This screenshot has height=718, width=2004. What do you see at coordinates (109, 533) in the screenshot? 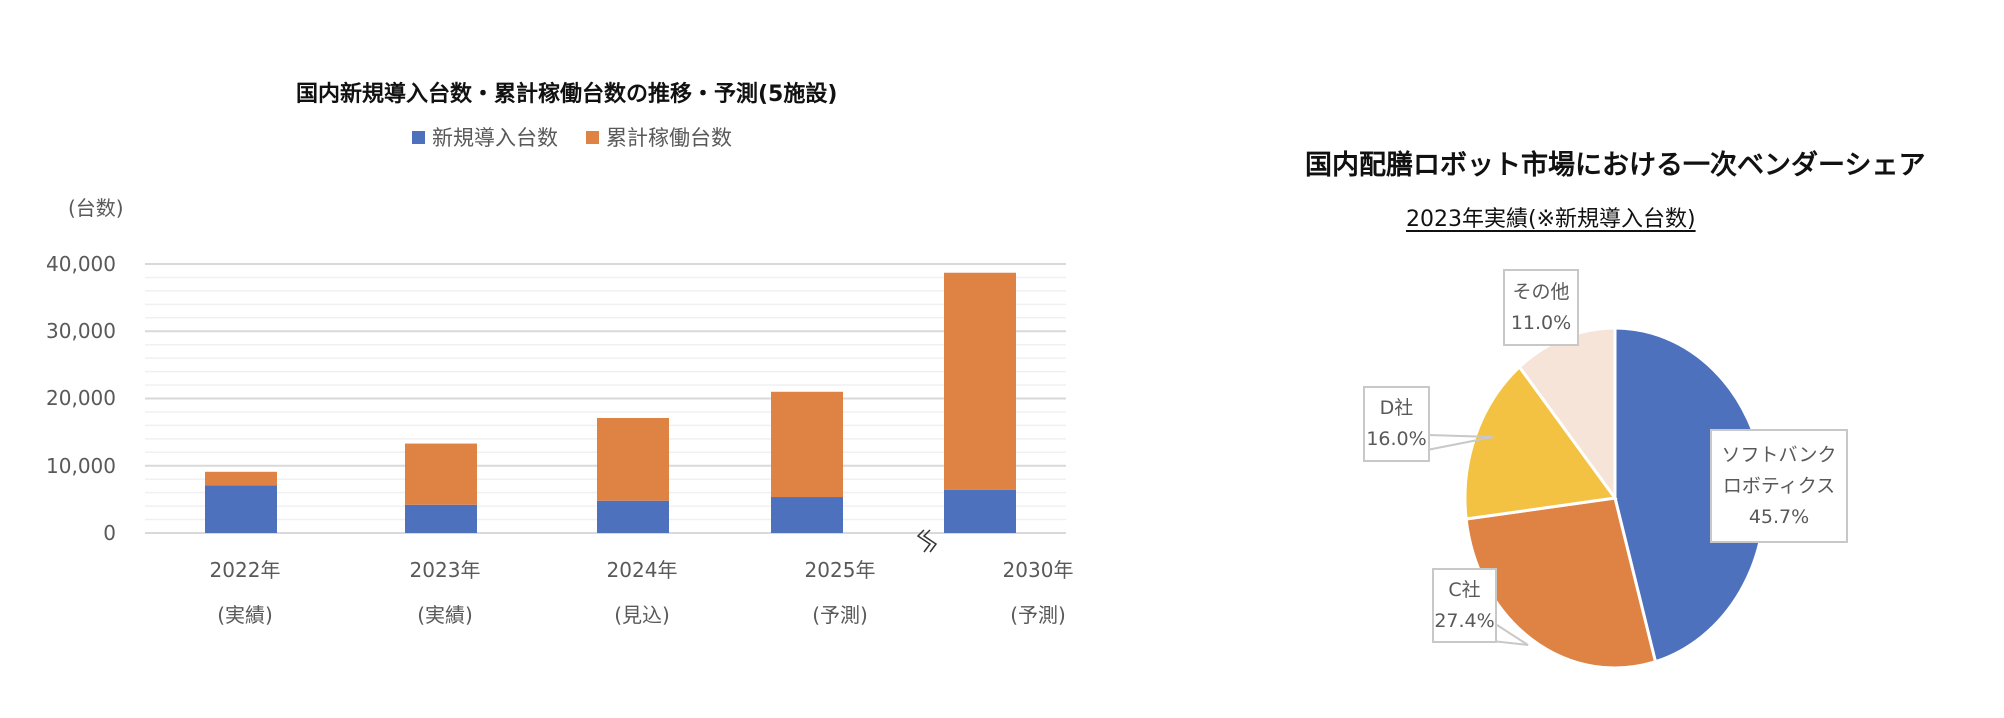
I see `y-tick: 0` at bounding box center [109, 533].